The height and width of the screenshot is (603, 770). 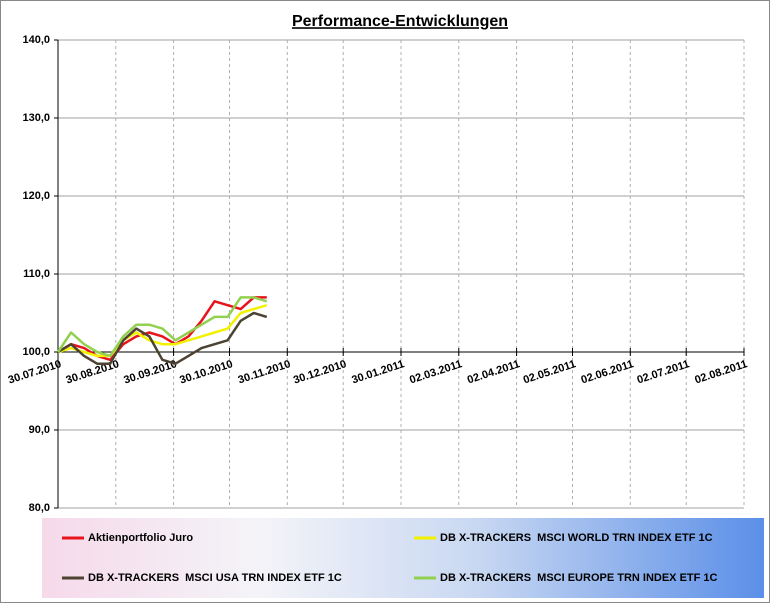 I want to click on legend-box, so click(x=403, y=558).